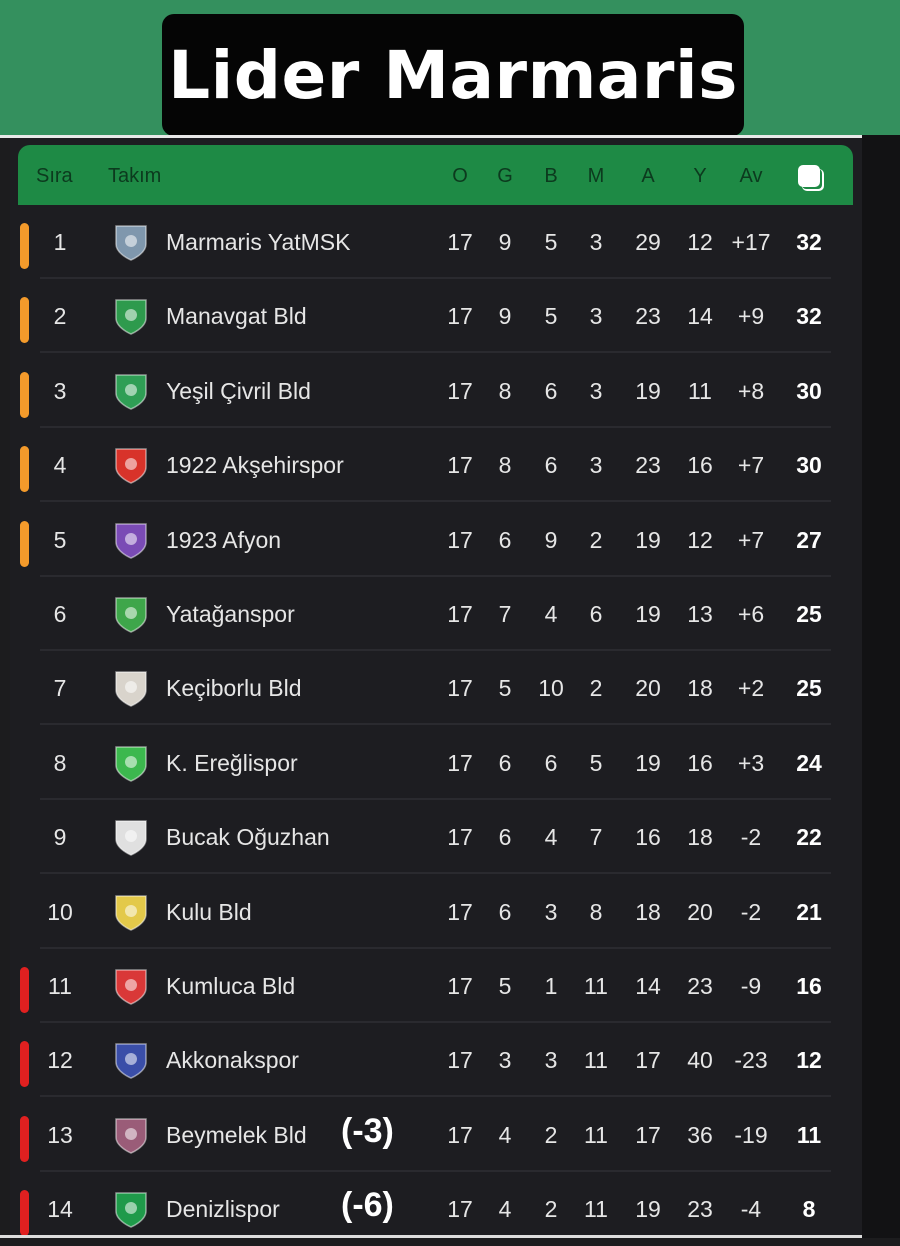 This screenshot has width=900, height=1246. I want to click on won: 6, so click(505, 539).